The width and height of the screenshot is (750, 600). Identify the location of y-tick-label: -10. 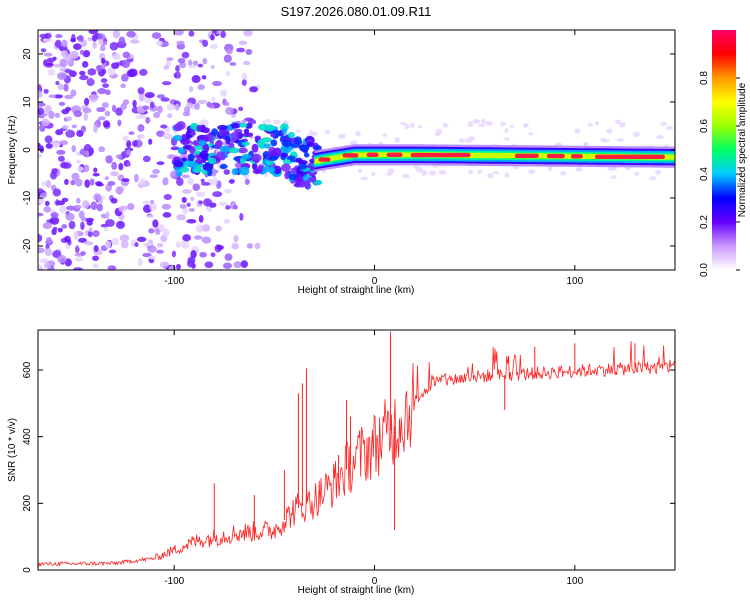
(27, 197).